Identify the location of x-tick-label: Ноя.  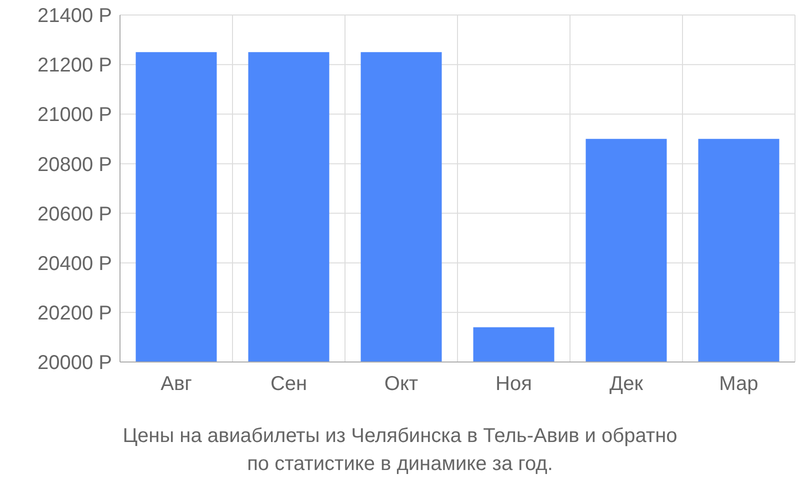
(514, 384).